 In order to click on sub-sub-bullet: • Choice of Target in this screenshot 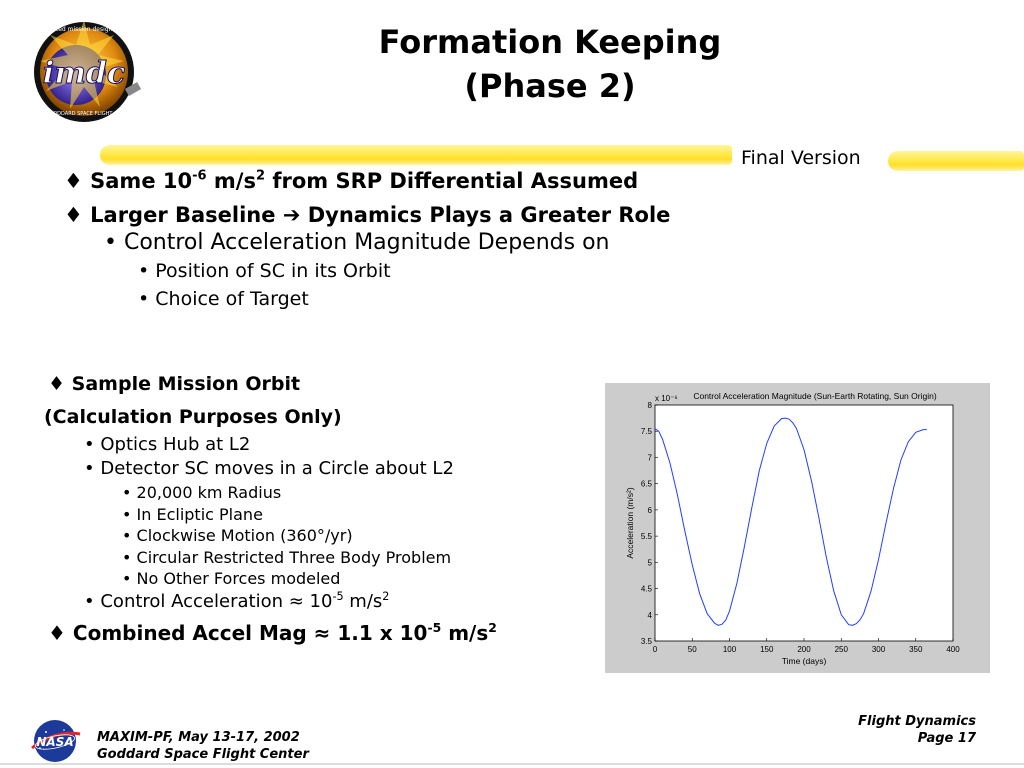, I will do `click(223, 299)`.